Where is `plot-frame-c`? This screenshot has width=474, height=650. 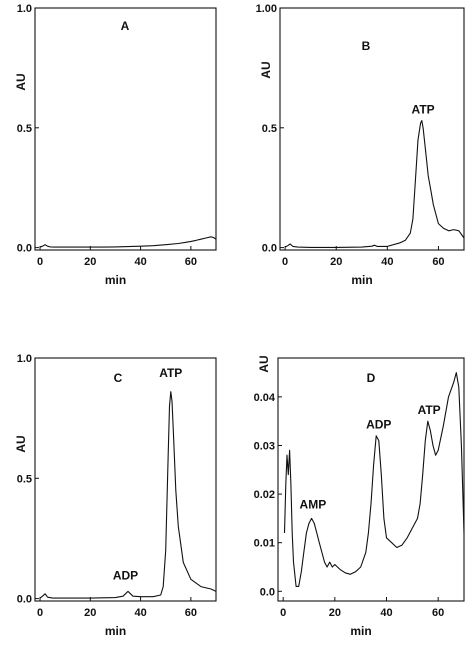 plot-frame-c is located at coordinates (125, 479).